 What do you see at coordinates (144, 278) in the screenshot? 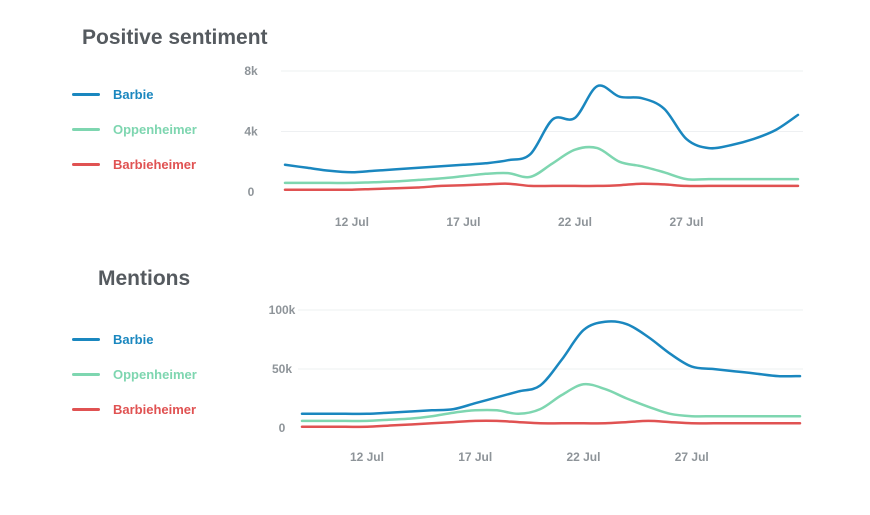
I see `chart-title-mentions: Mentions` at bounding box center [144, 278].